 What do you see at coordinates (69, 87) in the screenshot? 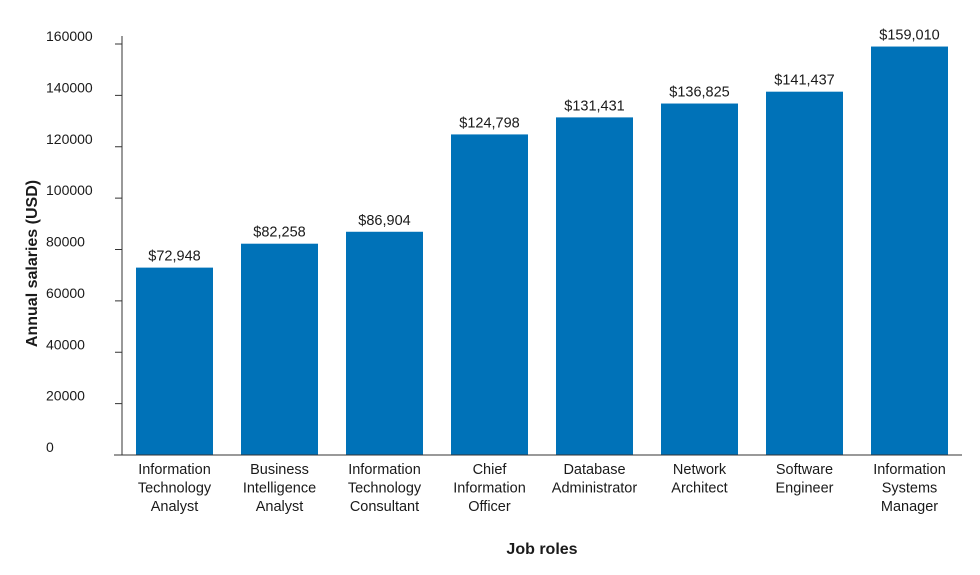
I see `y-tick-label: 140000` at bounding box center [69, 87].